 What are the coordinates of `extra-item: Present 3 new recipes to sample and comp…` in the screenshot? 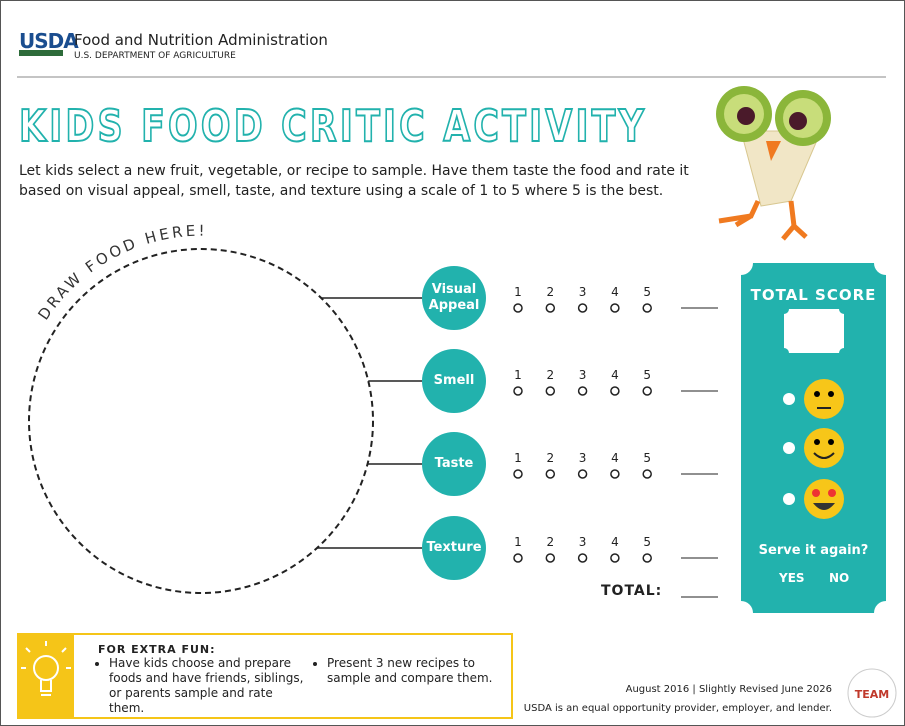 It's located at (419, 671).